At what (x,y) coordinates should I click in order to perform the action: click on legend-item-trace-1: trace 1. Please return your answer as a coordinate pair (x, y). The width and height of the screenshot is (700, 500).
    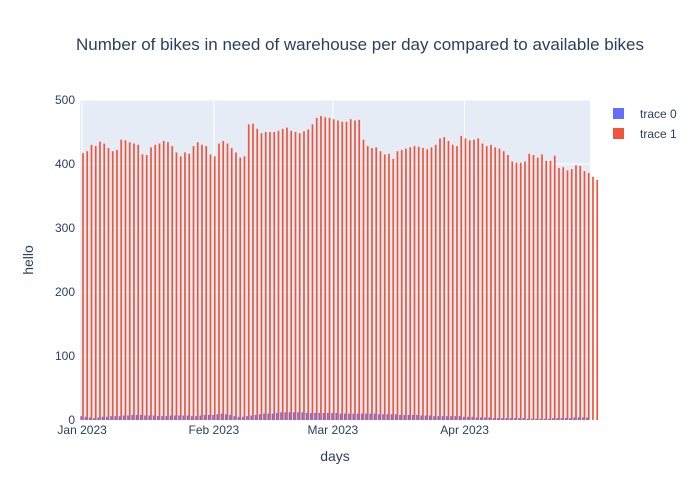
    Looking at the image, I should click on (645, 134).